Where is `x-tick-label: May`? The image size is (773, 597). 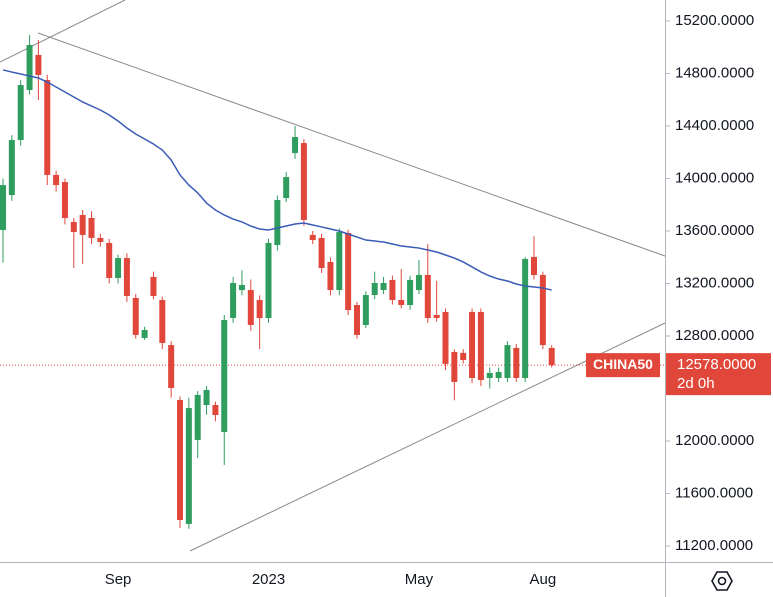
x-tick-label: May is located at coordinates (419, 579).